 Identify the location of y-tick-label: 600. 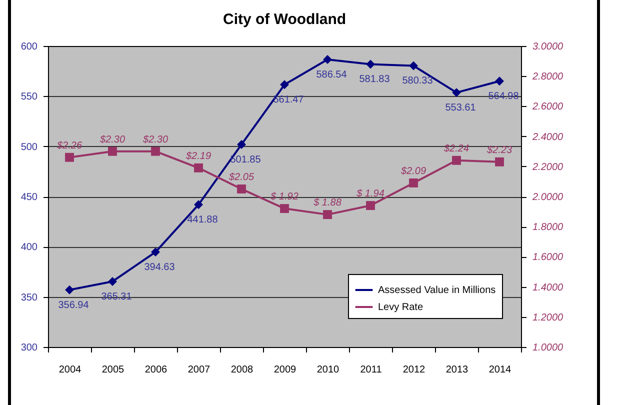
(29, 47).